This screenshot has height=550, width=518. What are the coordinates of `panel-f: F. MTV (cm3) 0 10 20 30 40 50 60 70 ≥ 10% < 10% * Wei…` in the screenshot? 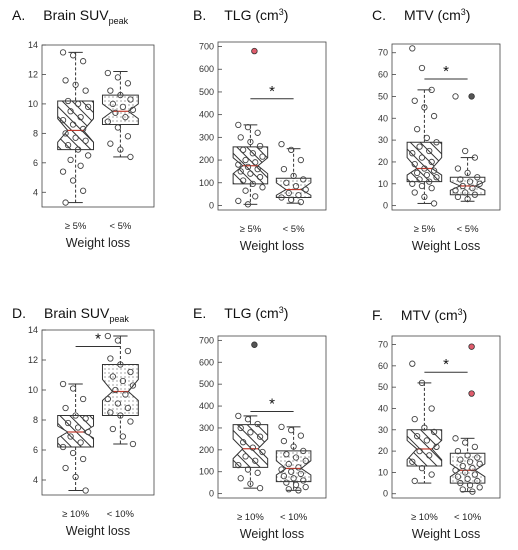 It's located at (436, 424).